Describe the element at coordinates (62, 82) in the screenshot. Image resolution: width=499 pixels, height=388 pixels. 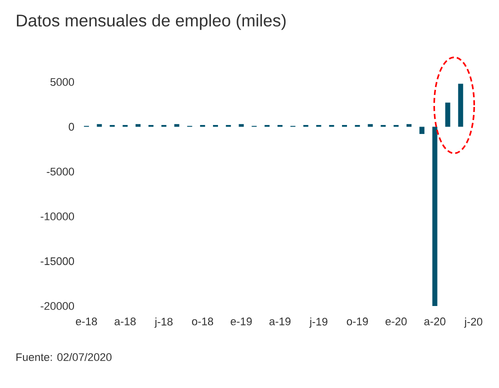
I see `y-tick-label: 5000` at that location.